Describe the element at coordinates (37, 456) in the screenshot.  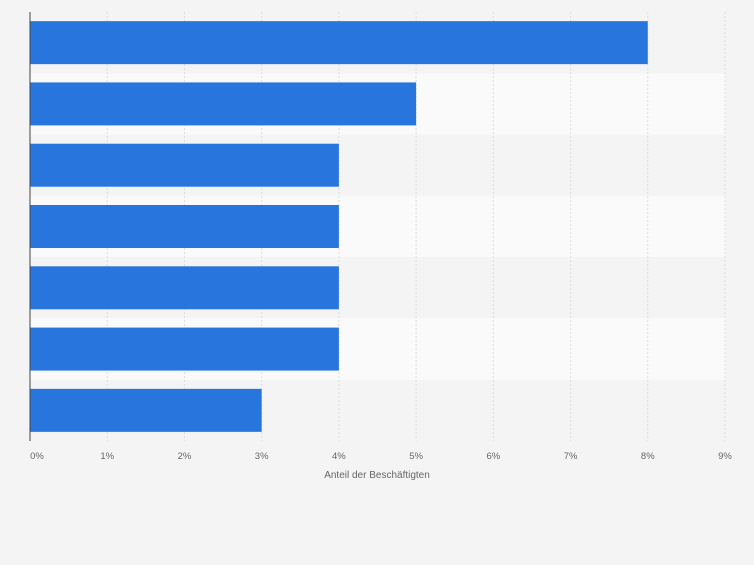
I see `x-tick-label: 0%` at that location.